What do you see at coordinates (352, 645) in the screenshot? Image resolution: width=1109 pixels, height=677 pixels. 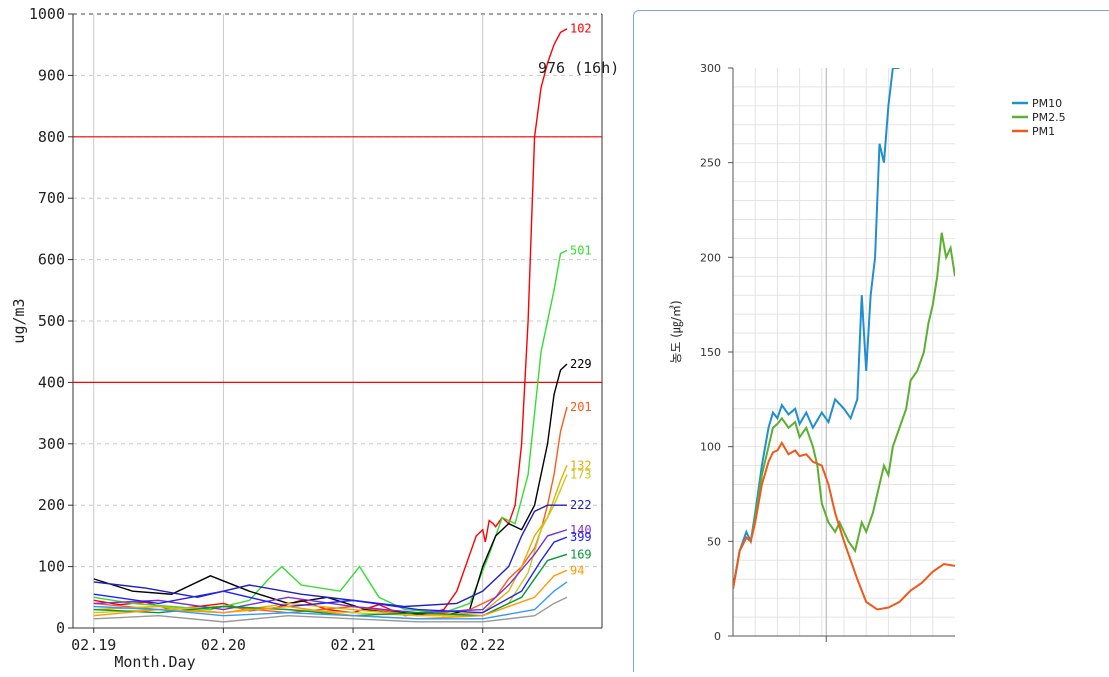 I see `x-tick-label: 02.21` at bounding box center [352, 645].